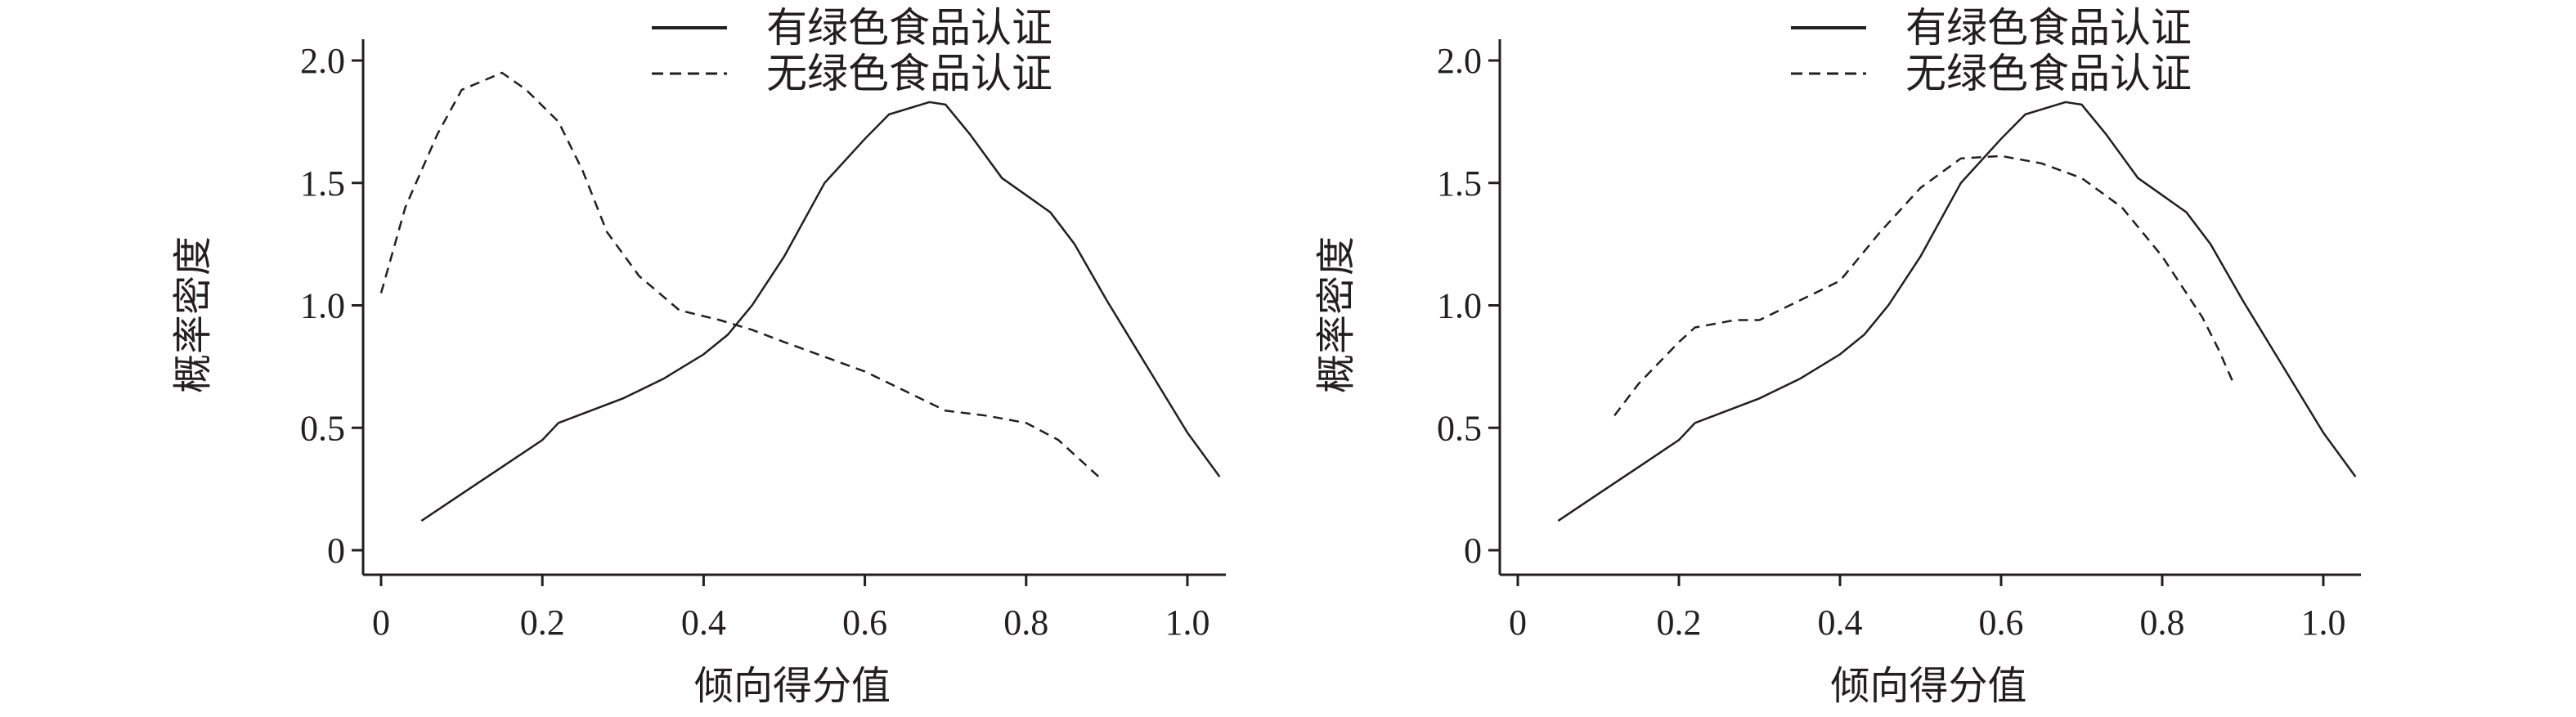 This screenshot has height=717, width=2576. What do you see at coordinates (1924, 286) in the screenshot?
I see `series-line-no-certification` at bounding box center [1924, 286].